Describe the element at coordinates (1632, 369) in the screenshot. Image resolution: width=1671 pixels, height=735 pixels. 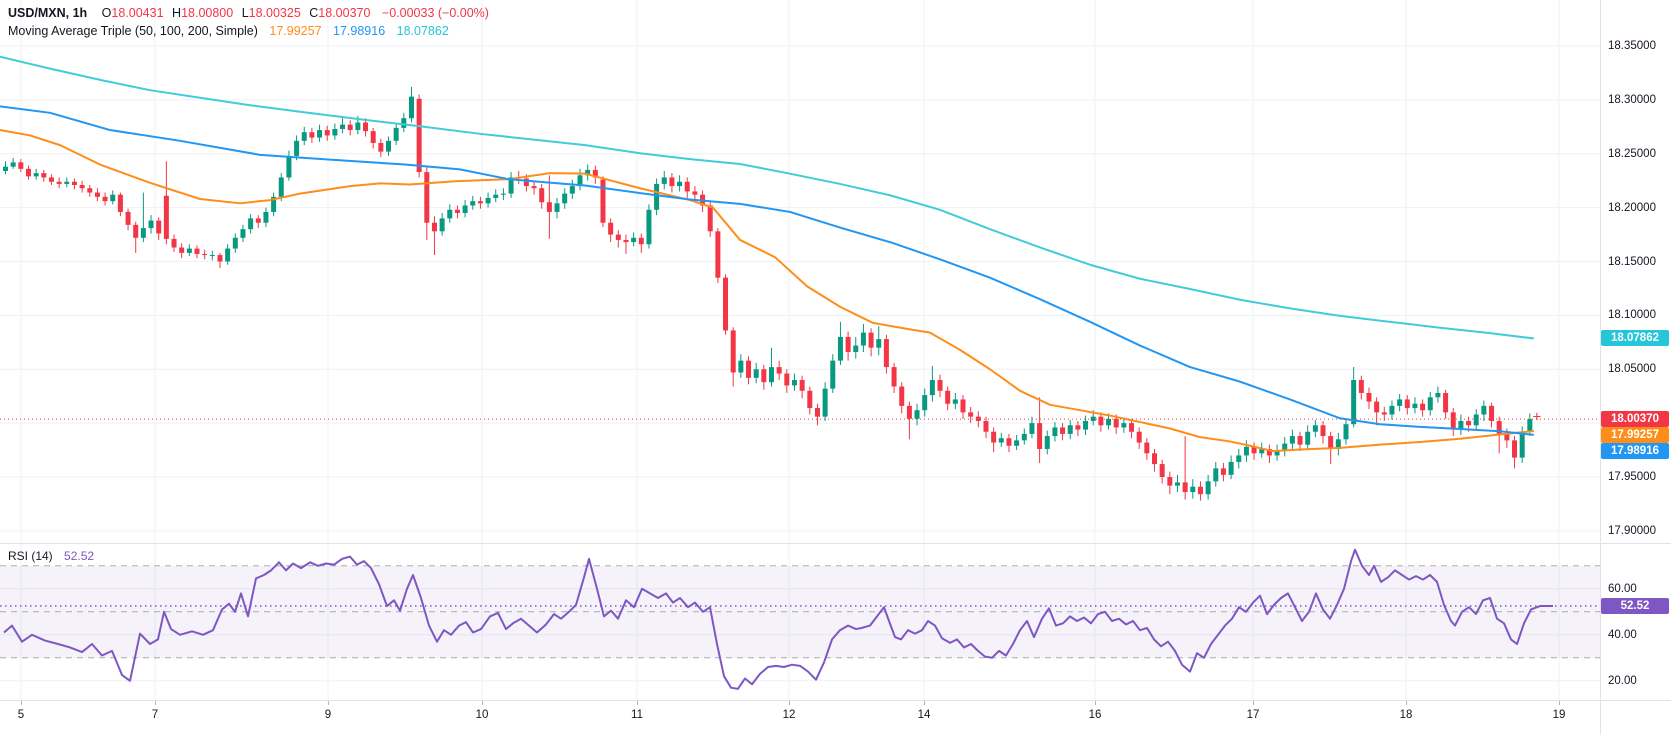
I see `price-axis-label: 18.05000` at that location.